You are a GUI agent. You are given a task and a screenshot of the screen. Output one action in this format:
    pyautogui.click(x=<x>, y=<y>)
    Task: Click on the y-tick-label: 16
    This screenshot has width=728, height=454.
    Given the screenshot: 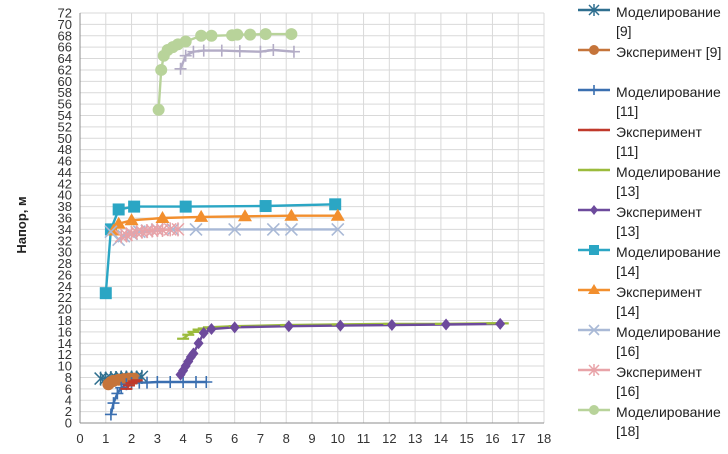 What is the action you would take?
    pyautogui.click(x=65, y=331)
    